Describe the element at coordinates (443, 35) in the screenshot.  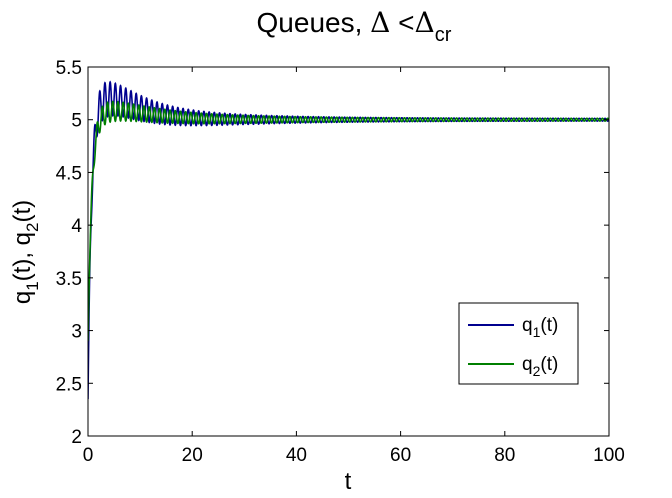
I see `chart-title-sub: cr` at that location.